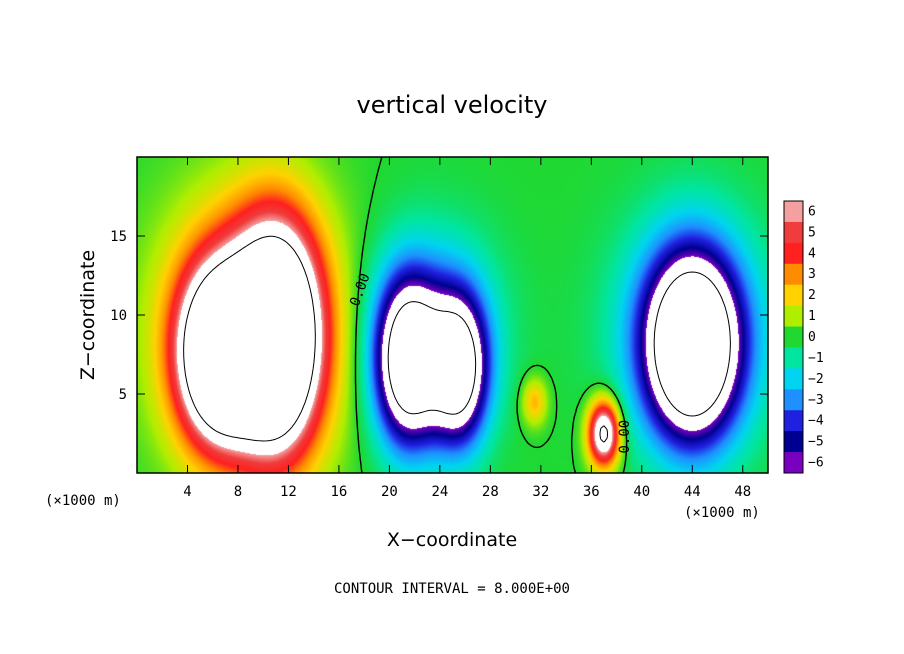 The image size is (904, 654). Describe the element at coordinates (490, 492) in the screenshot. I see `x-tick-label: 28` at that location.